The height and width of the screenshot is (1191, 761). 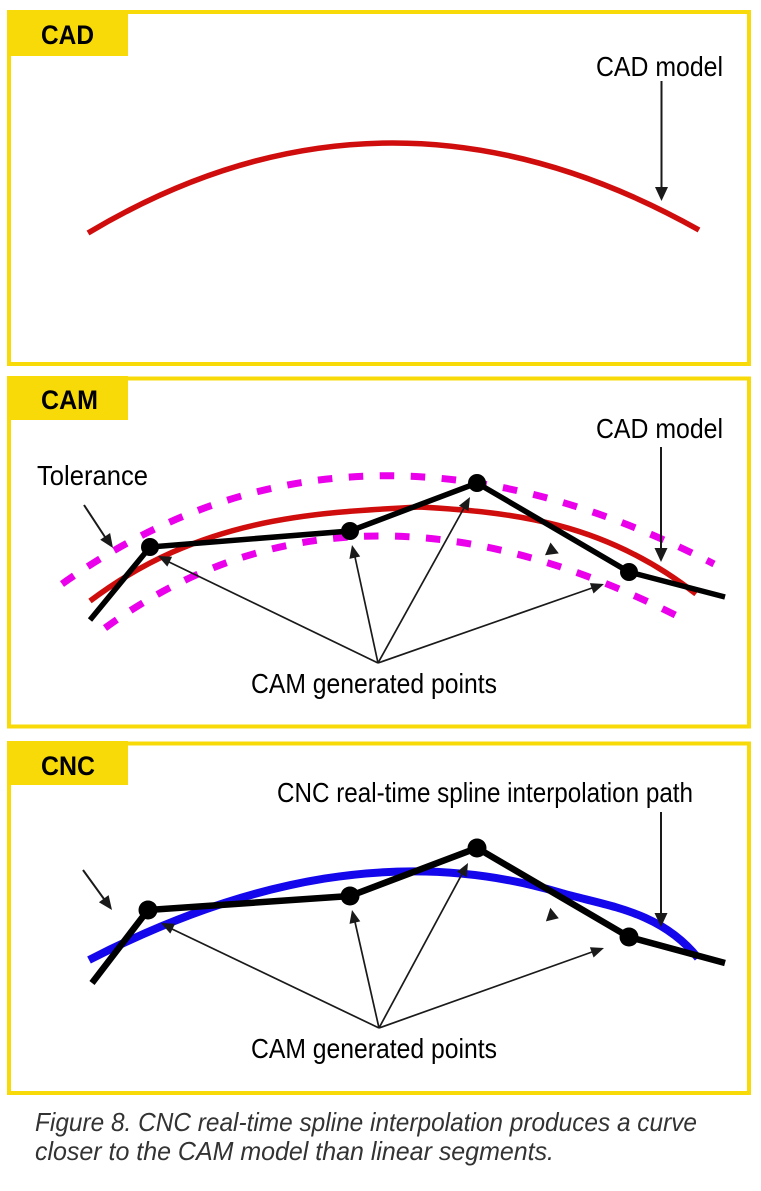 I want to click on svg-text: CAM, so click(x=69, y=400).